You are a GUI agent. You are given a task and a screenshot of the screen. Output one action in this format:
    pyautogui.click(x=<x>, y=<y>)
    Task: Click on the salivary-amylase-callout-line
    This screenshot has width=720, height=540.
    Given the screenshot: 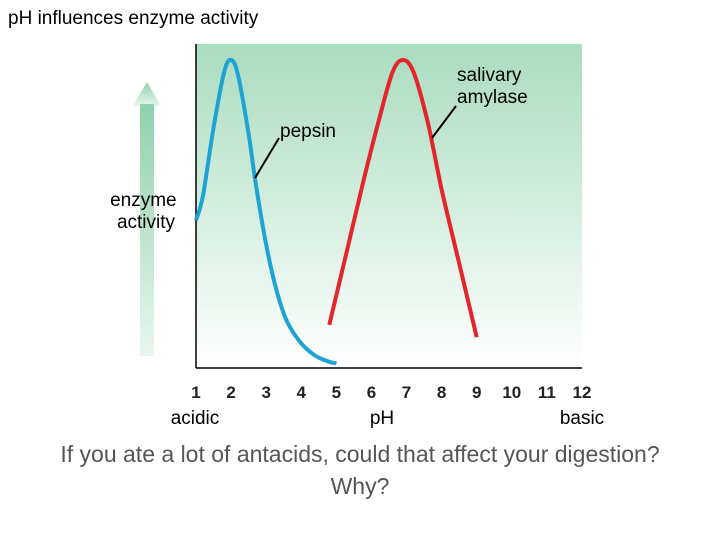 What is the action you would take?
    pyautogui.click(x=444, y=122)
    